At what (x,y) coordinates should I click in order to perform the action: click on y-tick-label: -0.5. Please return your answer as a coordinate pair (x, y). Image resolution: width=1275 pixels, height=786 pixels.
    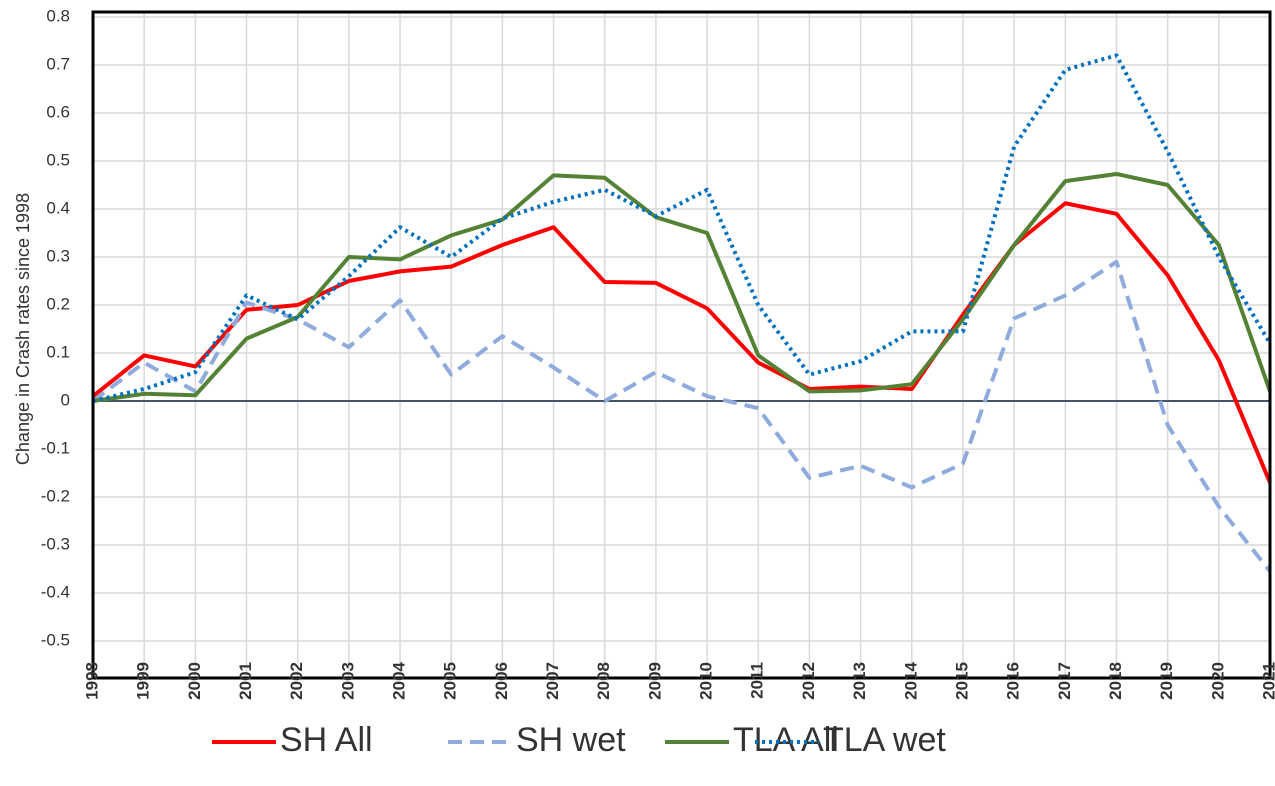
    Looking at the image, I should click on (55, 639).